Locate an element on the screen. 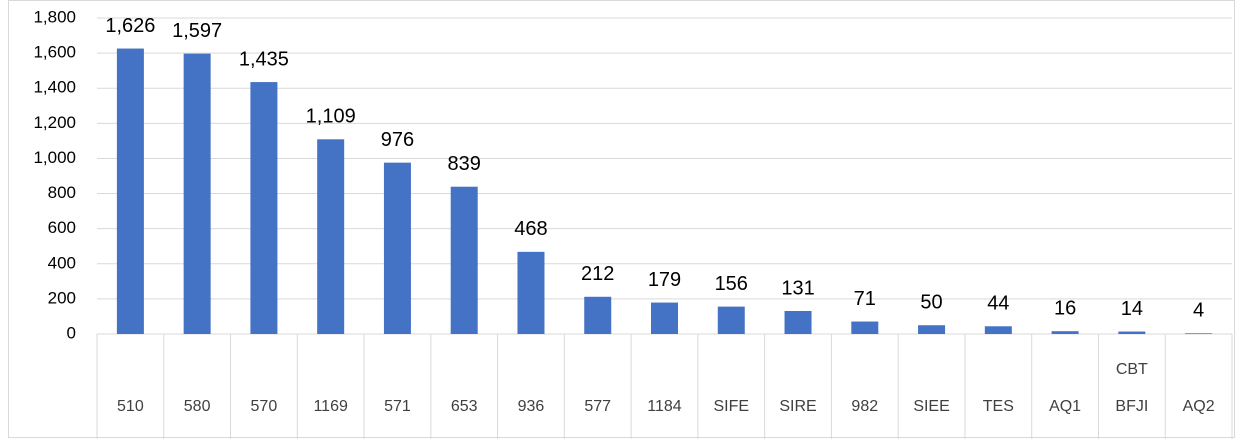 The height and width of the screenshot is (439, 1236). y-tick-label: 1,800 is located at coordinates (54, 16).